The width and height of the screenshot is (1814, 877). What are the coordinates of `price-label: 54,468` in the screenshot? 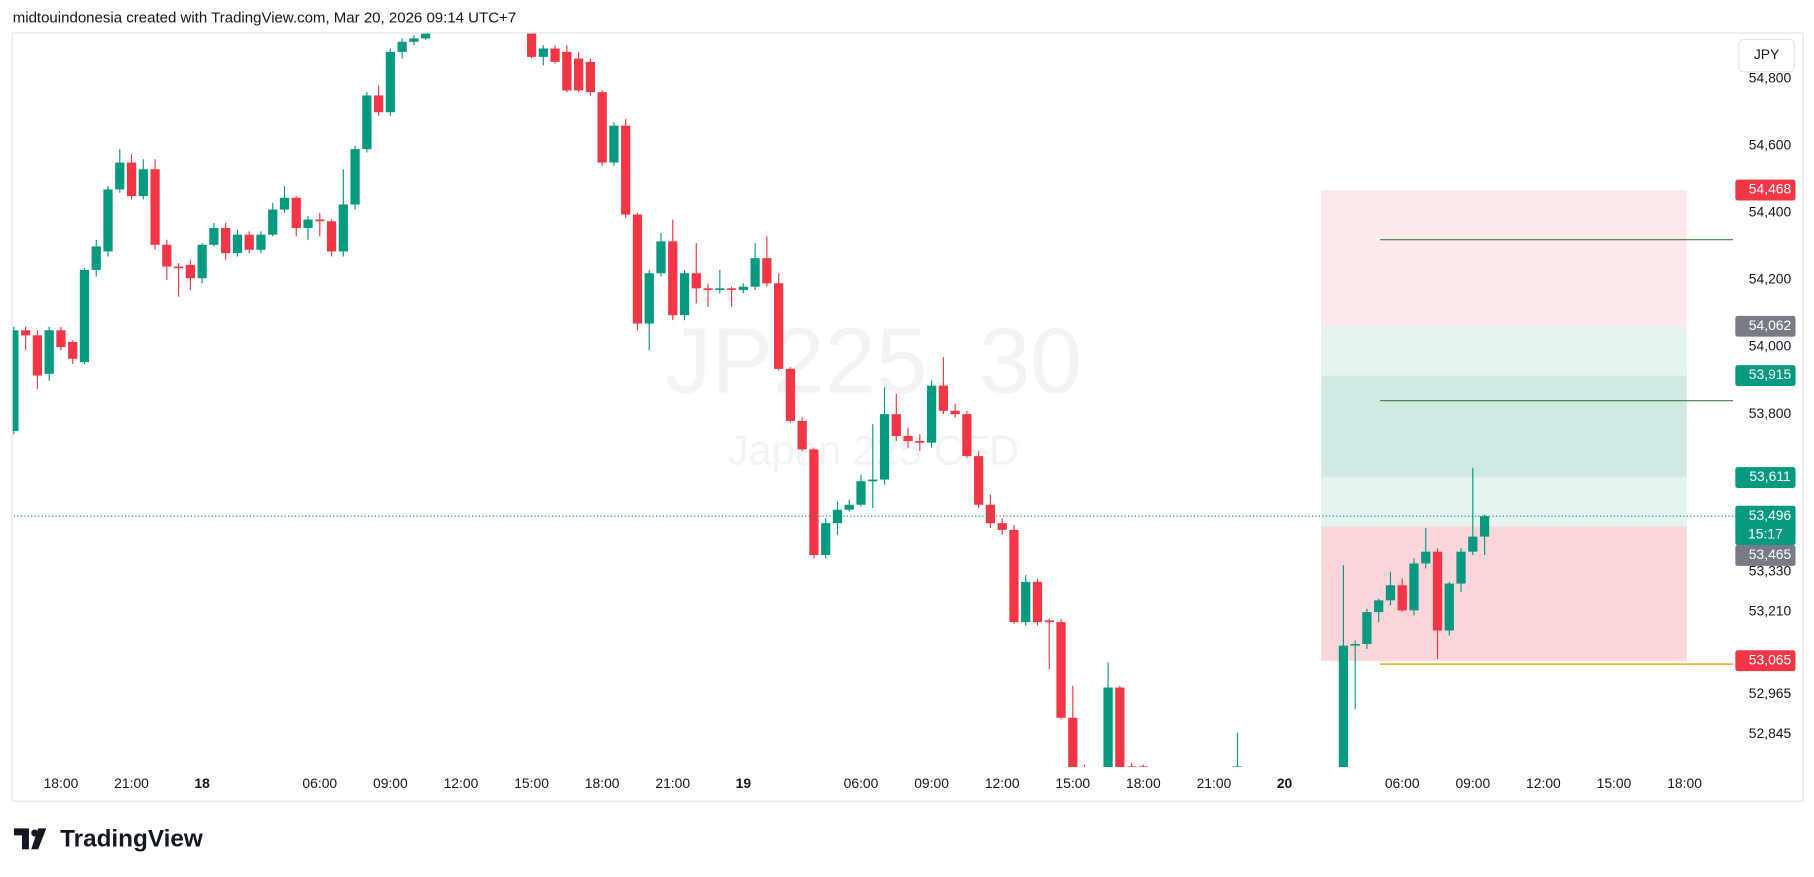 It's located at (1770, 189).